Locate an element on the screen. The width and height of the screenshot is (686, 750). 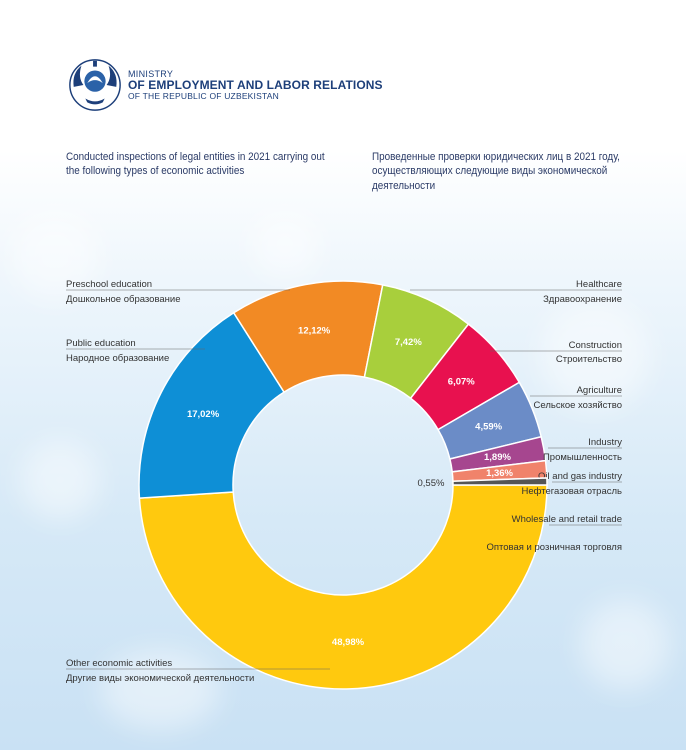
data-label: 1,89% is located at coordinates (497, 457).